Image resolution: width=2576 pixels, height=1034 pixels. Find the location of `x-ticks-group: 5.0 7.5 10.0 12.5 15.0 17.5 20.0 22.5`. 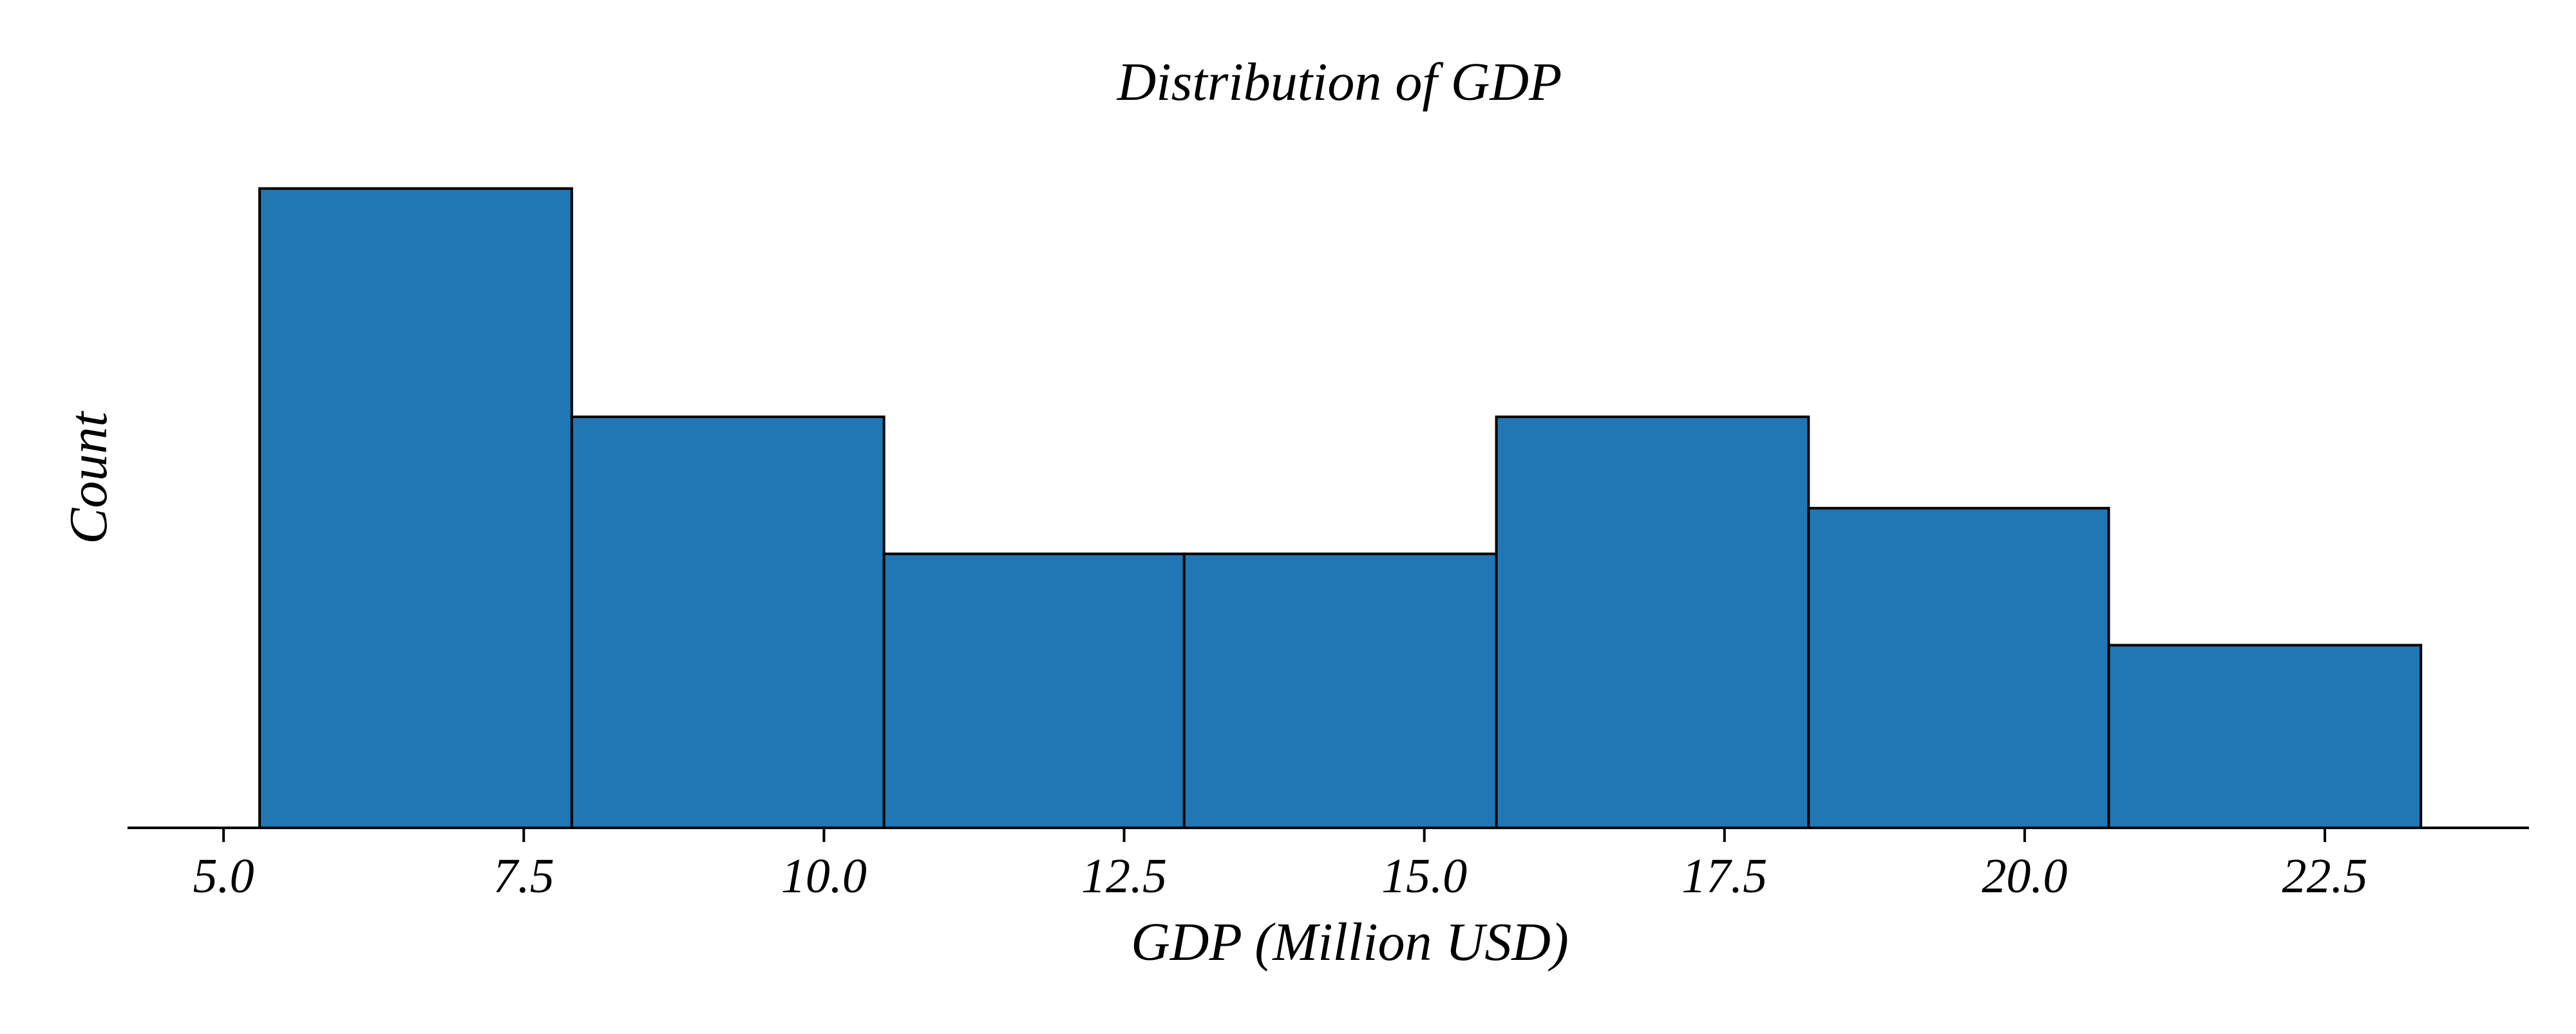

x-ticks-group: 5.0 7.5 10.0 12.5 15.0 17.5 20.0 22.5 is located at coordinates (1281, 866).